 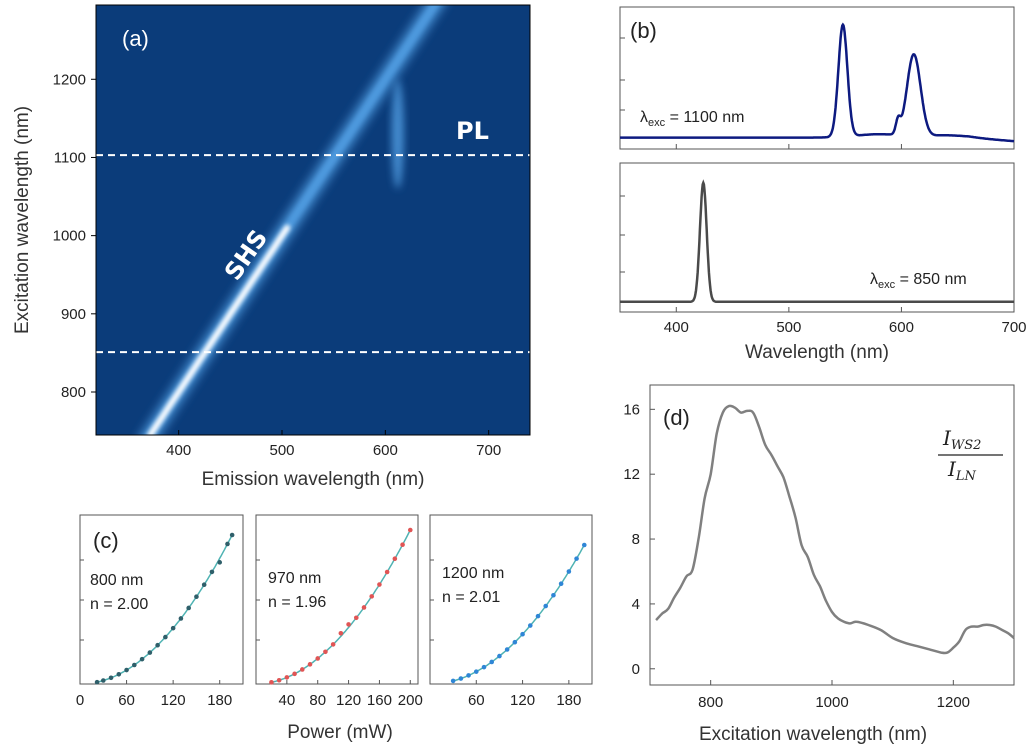 I want to click on power-970-annotation-2: n = 1.96, so click(x=297, y=602).